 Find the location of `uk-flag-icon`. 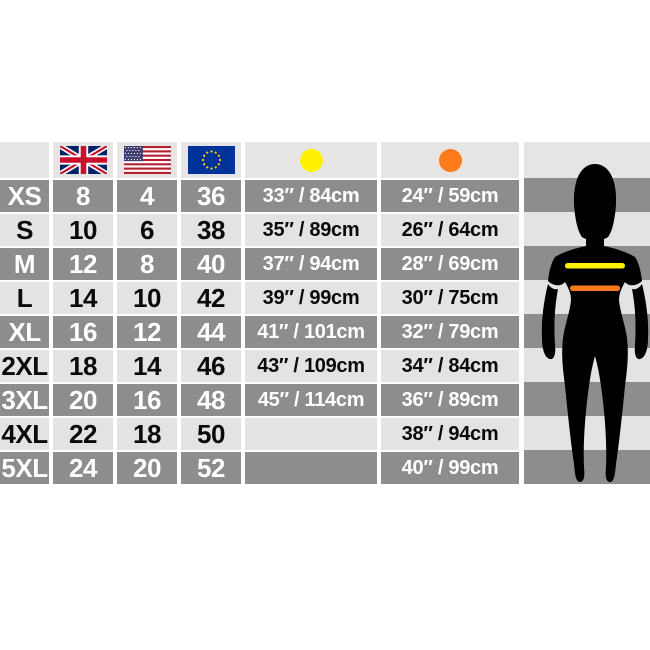

uk-flag-icon is located at coordinates (83, 160).